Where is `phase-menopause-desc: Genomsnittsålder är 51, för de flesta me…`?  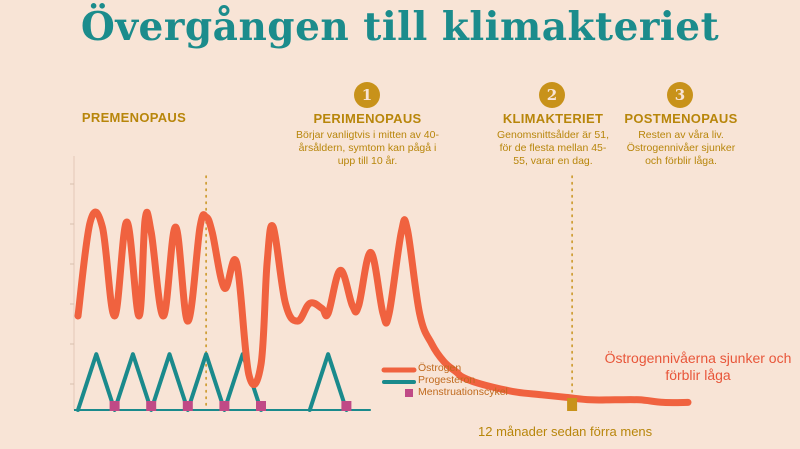 phase-menopause-desc: Genomsnittsålder är 51, för de flesta me… is located at coordinates (553, 148).